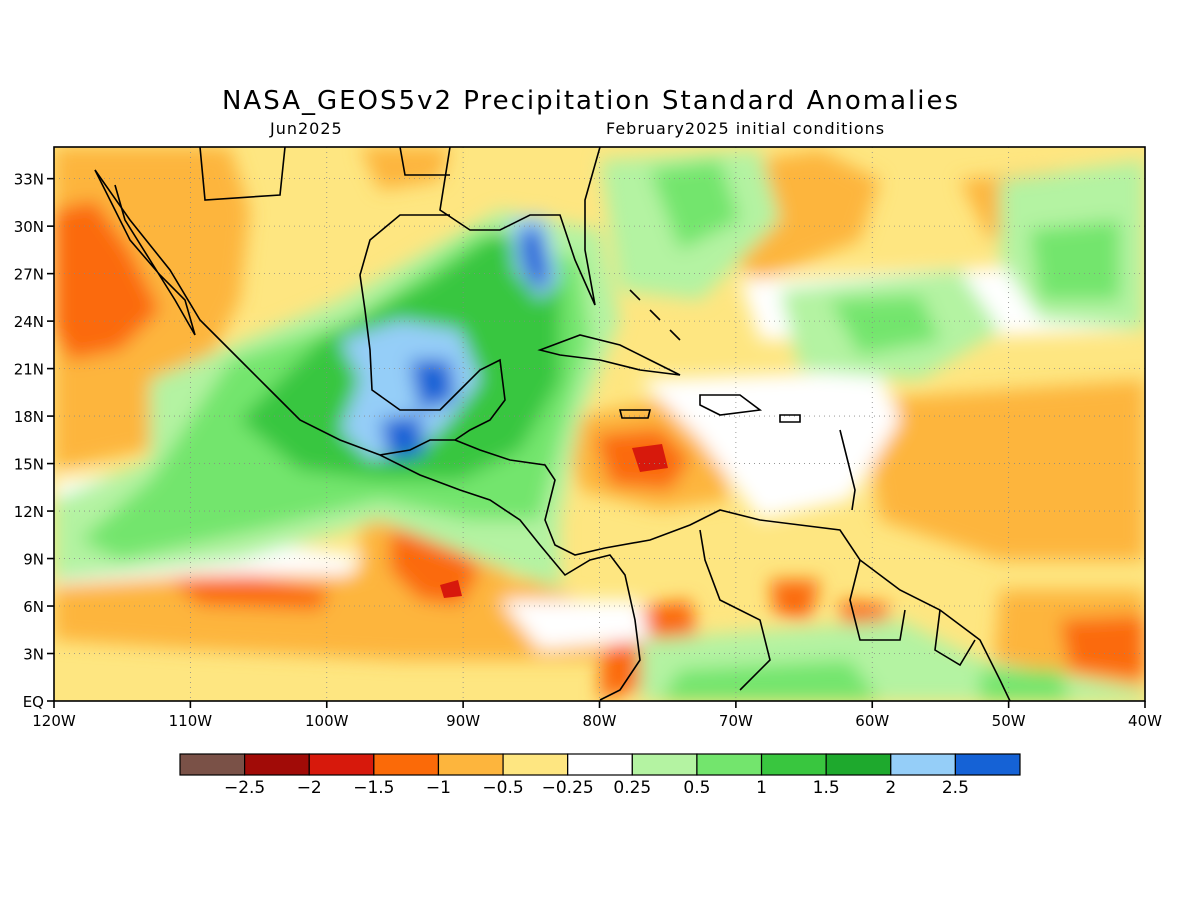  I want to click on lon-tick-label: 120W, so click(54, 721).